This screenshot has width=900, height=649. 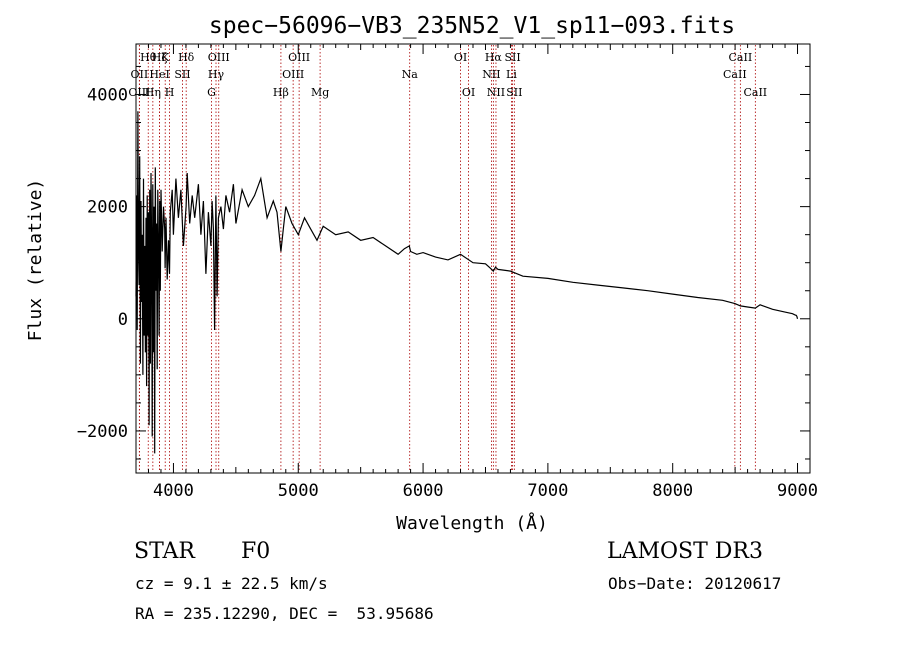 I want to click on survey-name: LAMOST DR3, so click(x=685, y=551).